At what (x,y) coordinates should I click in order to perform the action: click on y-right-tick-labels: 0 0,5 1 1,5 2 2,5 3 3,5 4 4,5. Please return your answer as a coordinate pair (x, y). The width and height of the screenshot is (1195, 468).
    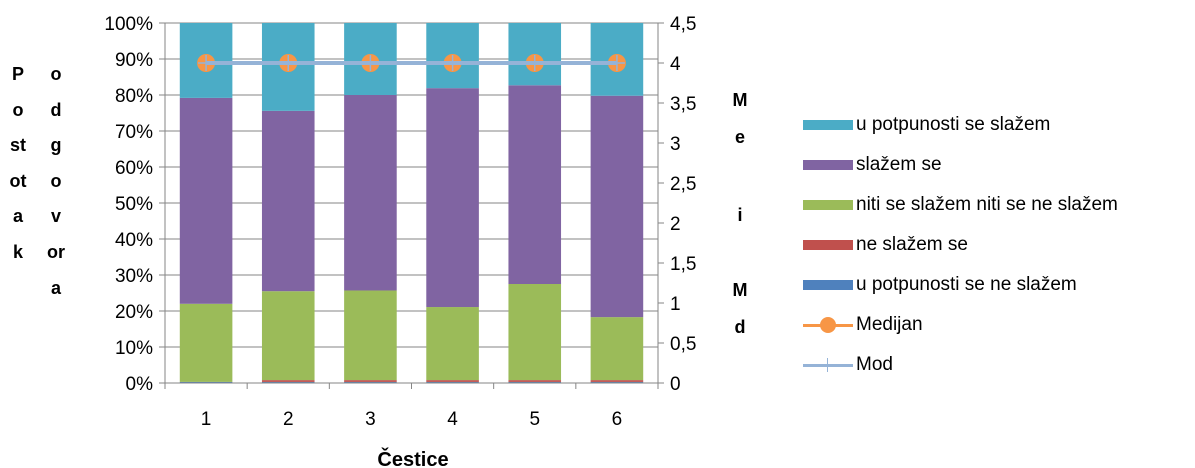
    Looking at the image, I should click on (677, 204).